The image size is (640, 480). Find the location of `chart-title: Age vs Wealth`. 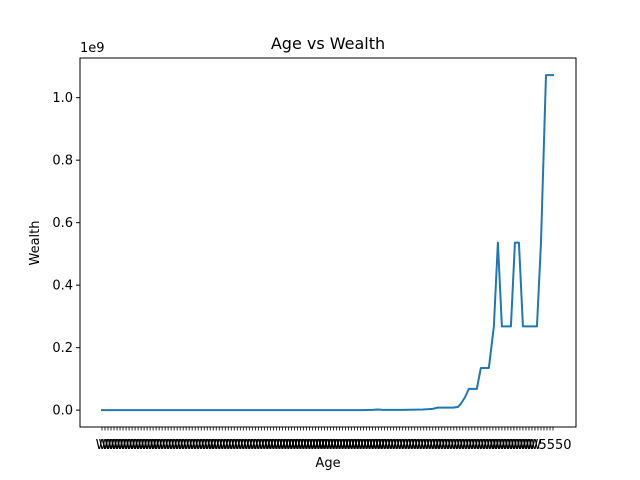

chart-title: Age vs Wealth is located at coordinates (328, 43).